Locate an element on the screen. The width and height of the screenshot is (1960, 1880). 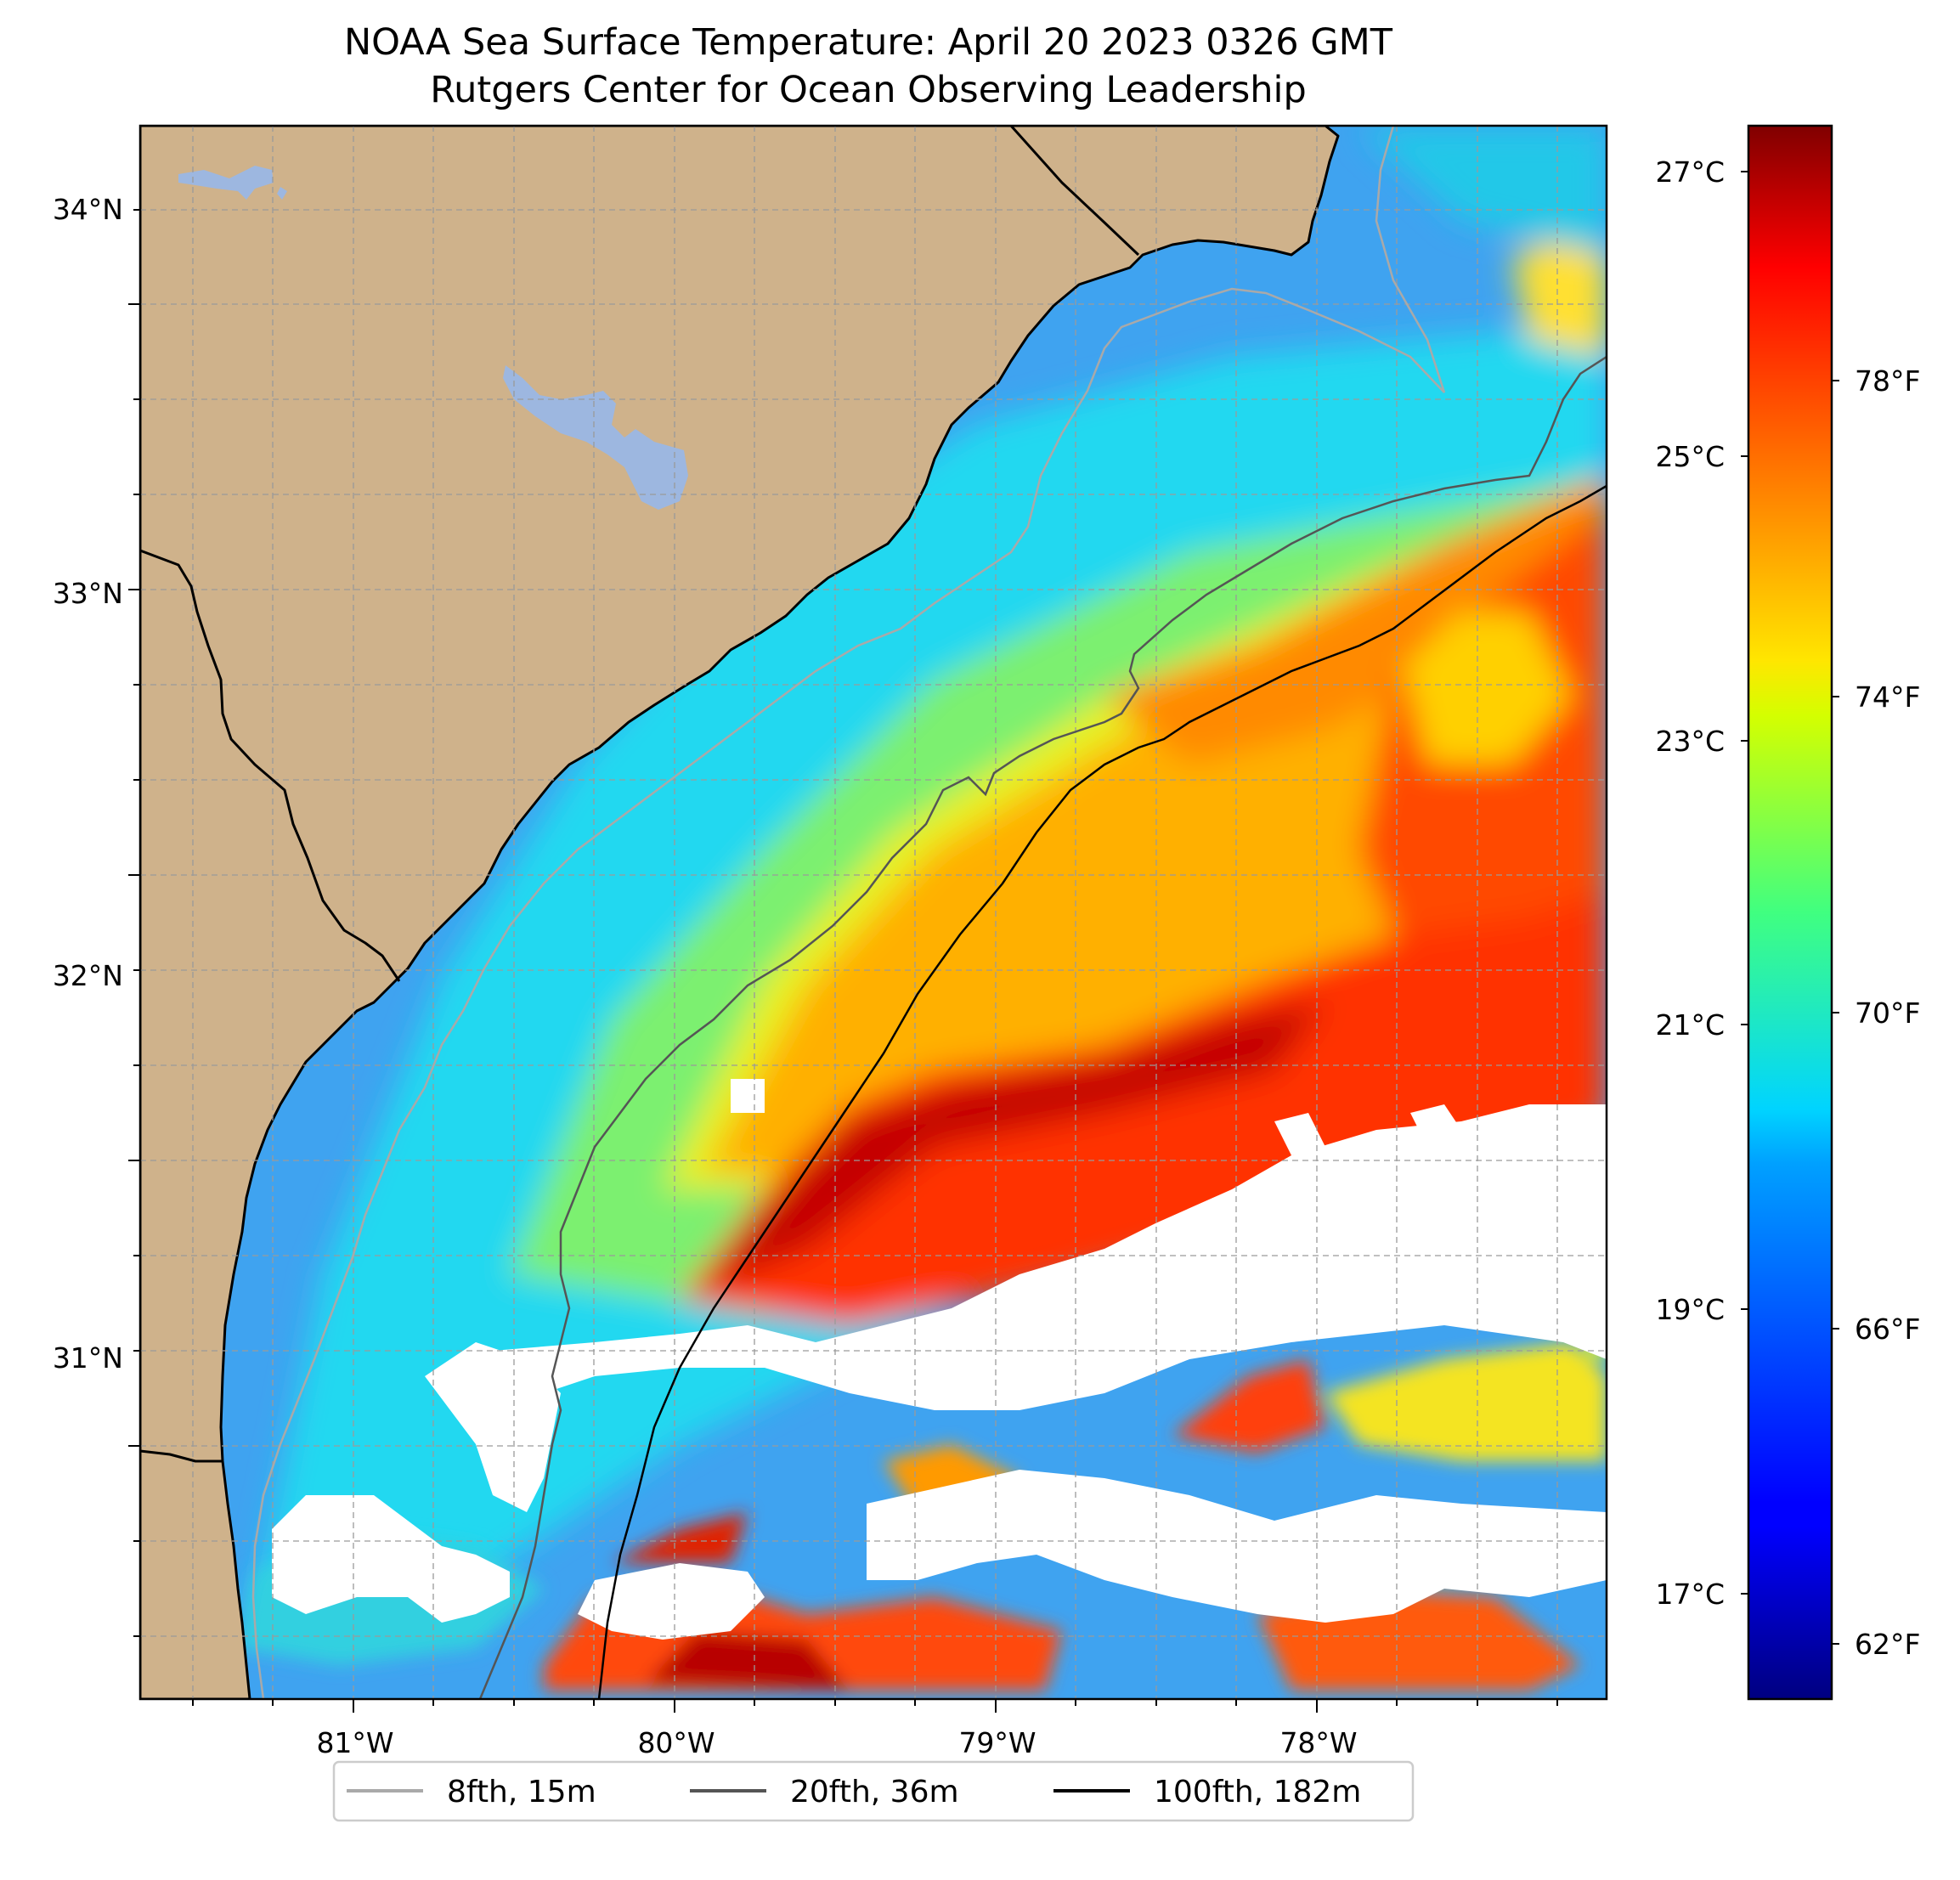
fahrenheit-tick-label: 74°F is located at coordinates (1888, 697).